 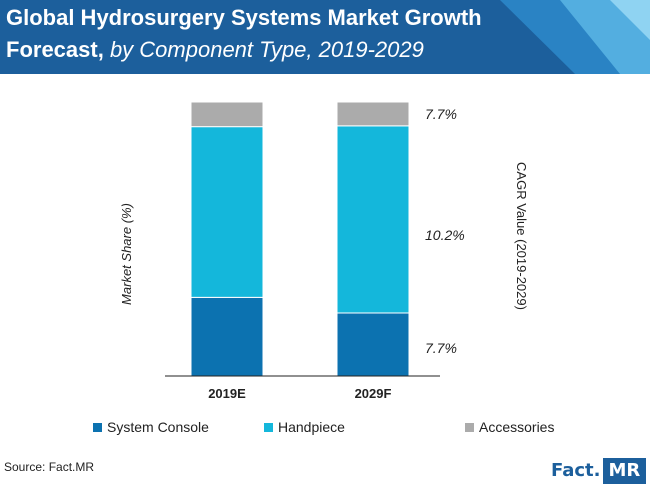 I want to click on logo-fact-text: Fact., so click(x=576, y=471).